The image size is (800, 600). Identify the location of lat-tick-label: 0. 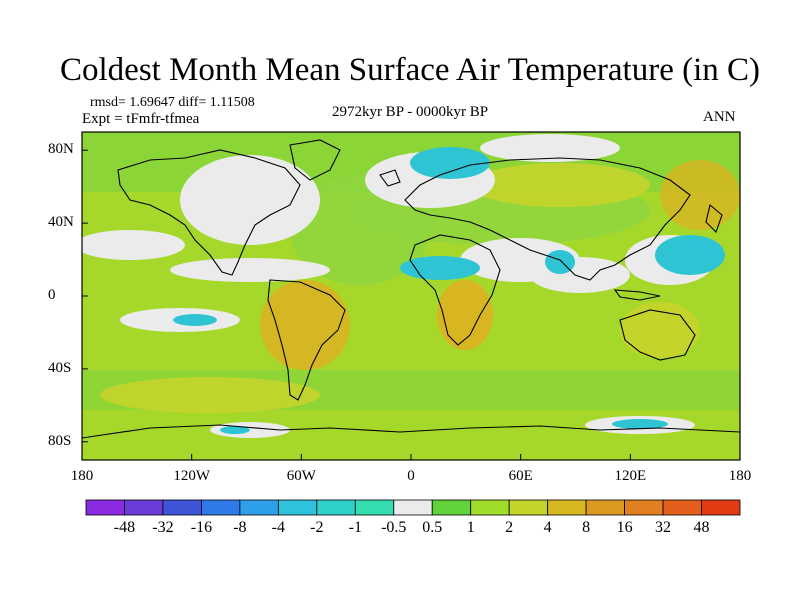
(52, 295).